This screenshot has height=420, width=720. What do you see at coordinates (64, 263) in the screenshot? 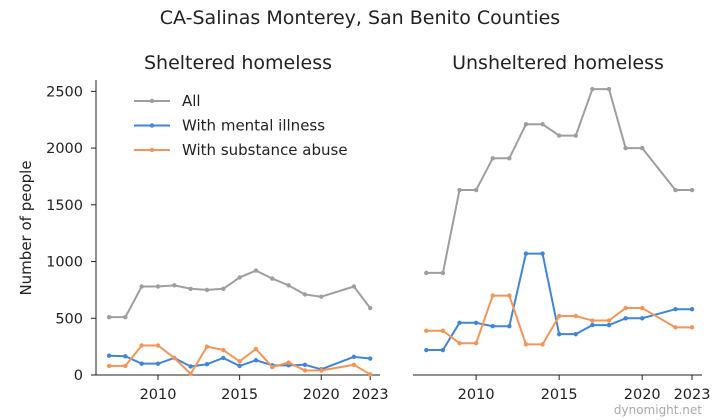
I see `y-tick-label: 1000` at bounding box center [64, 263].